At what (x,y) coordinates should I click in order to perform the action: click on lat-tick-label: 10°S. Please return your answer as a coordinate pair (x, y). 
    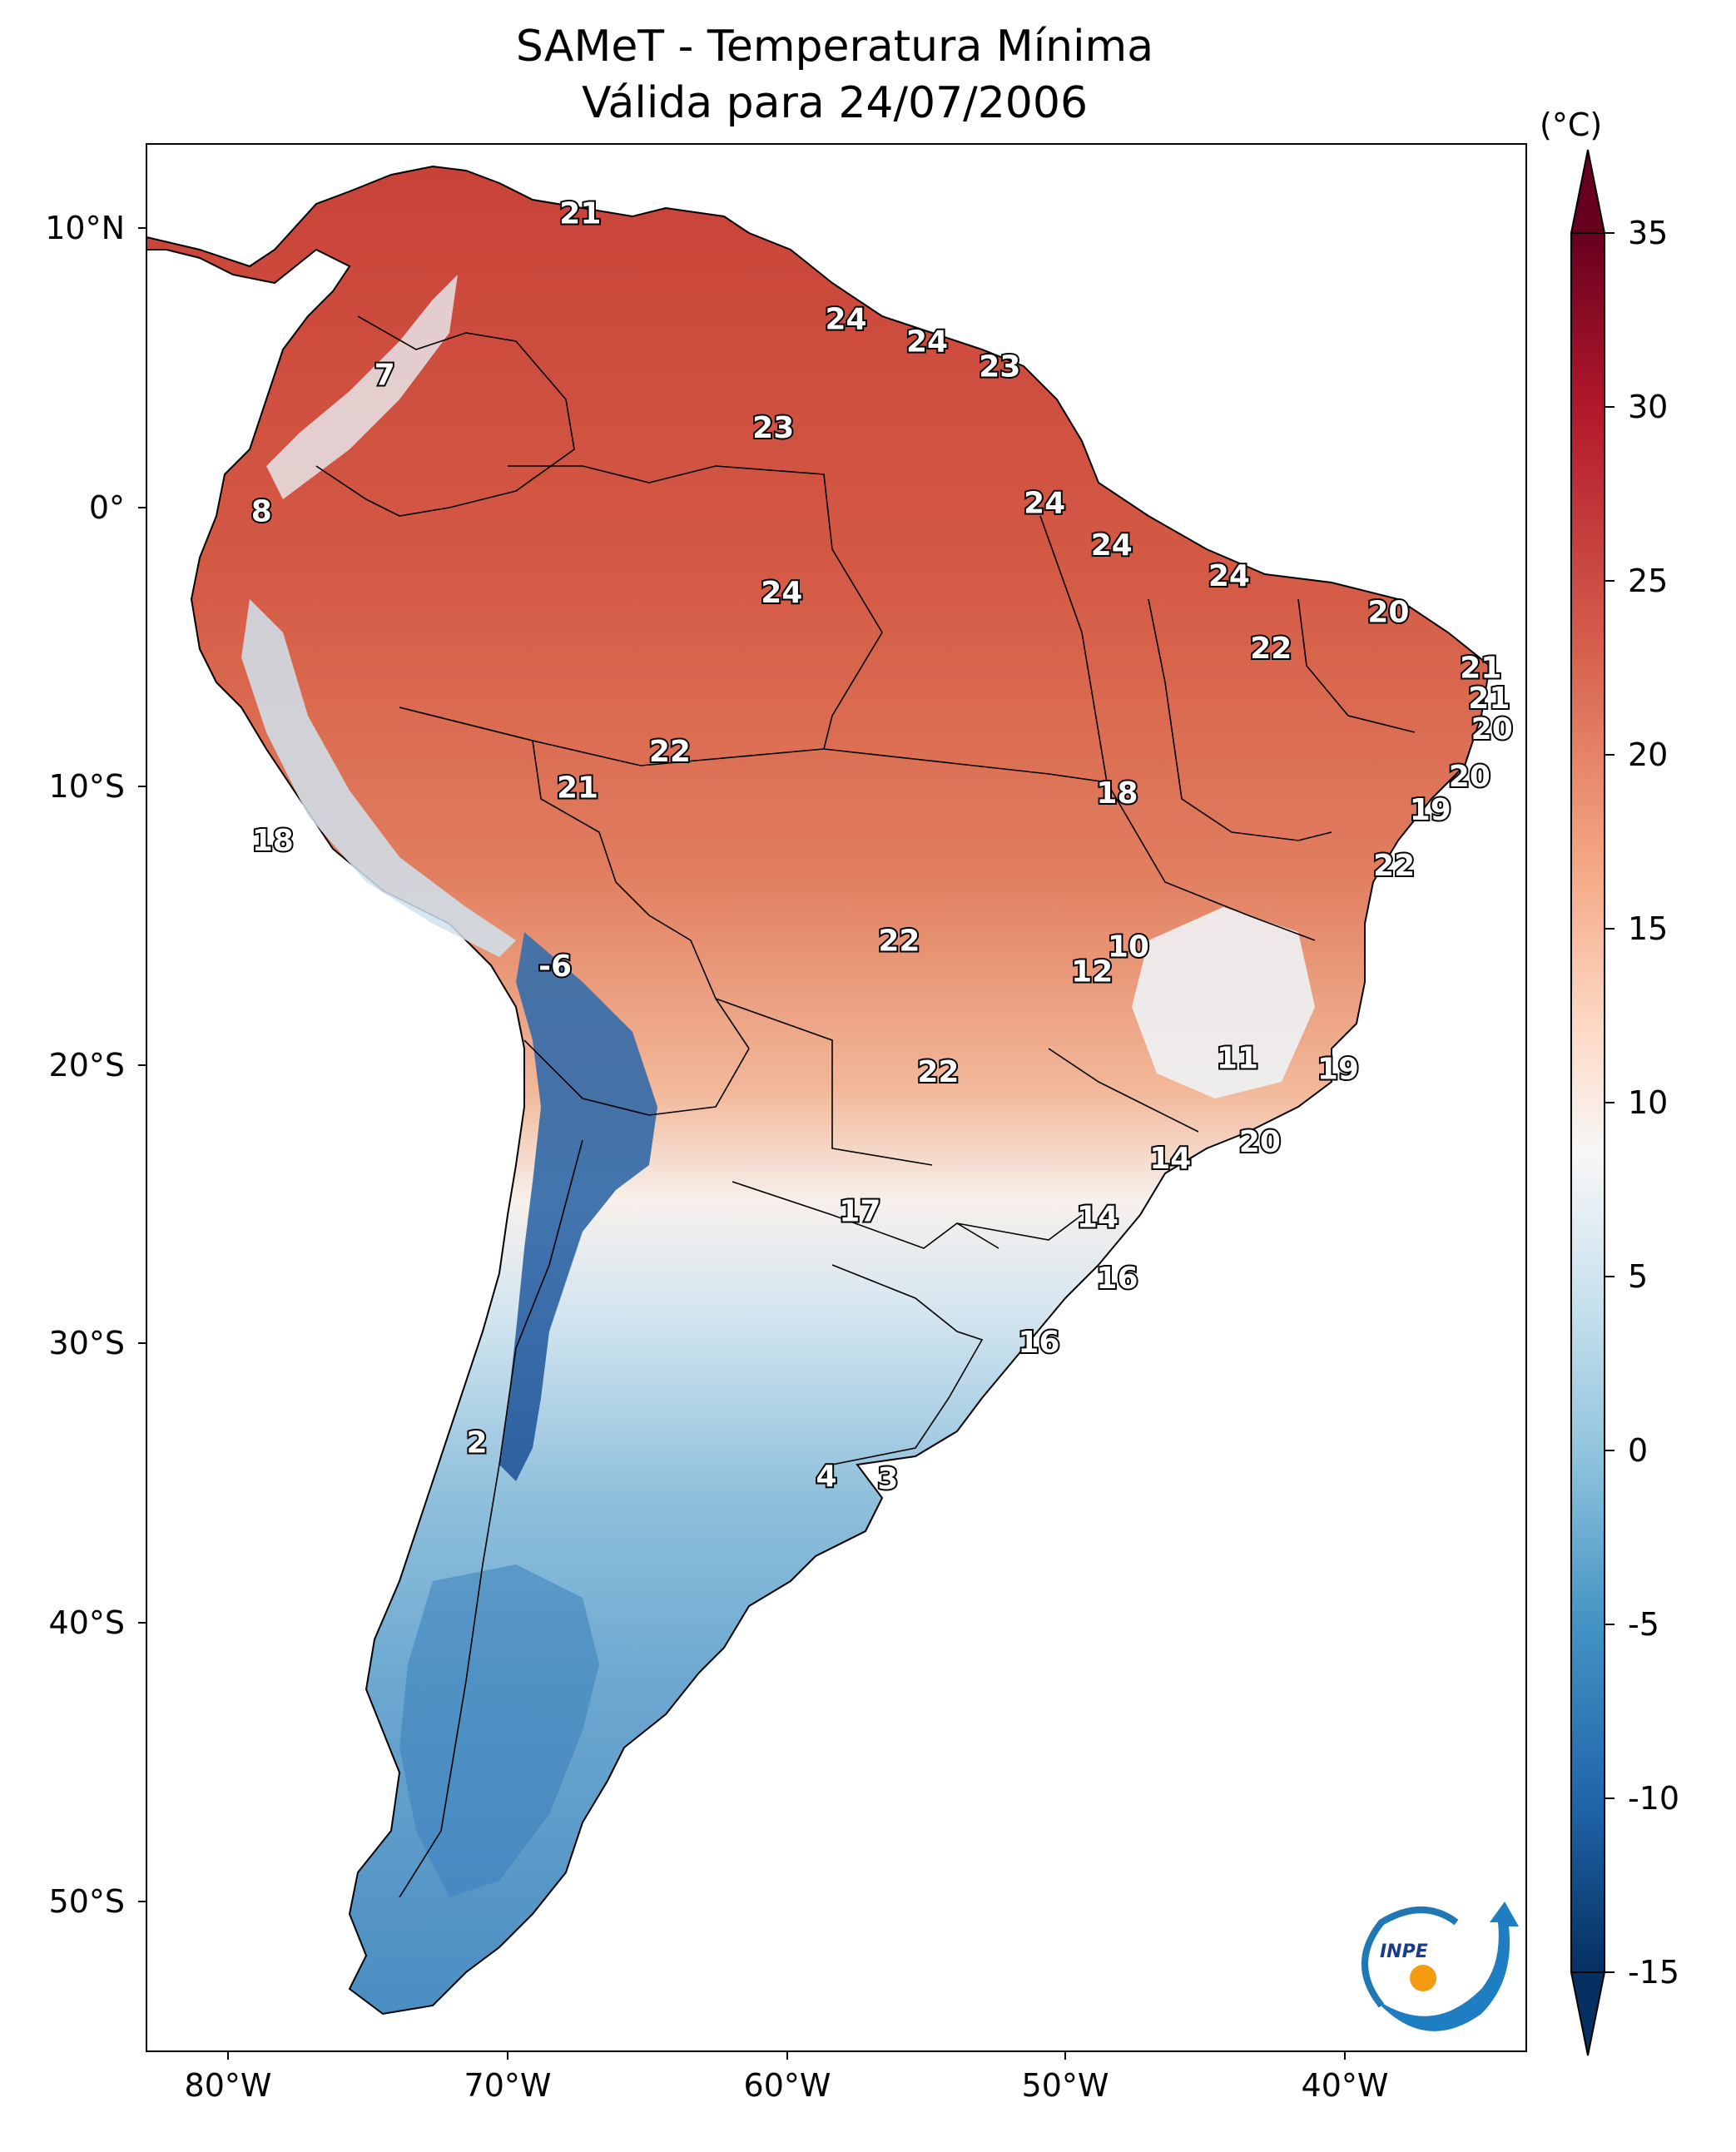
    Looking at the image, I should click on (86, 786).